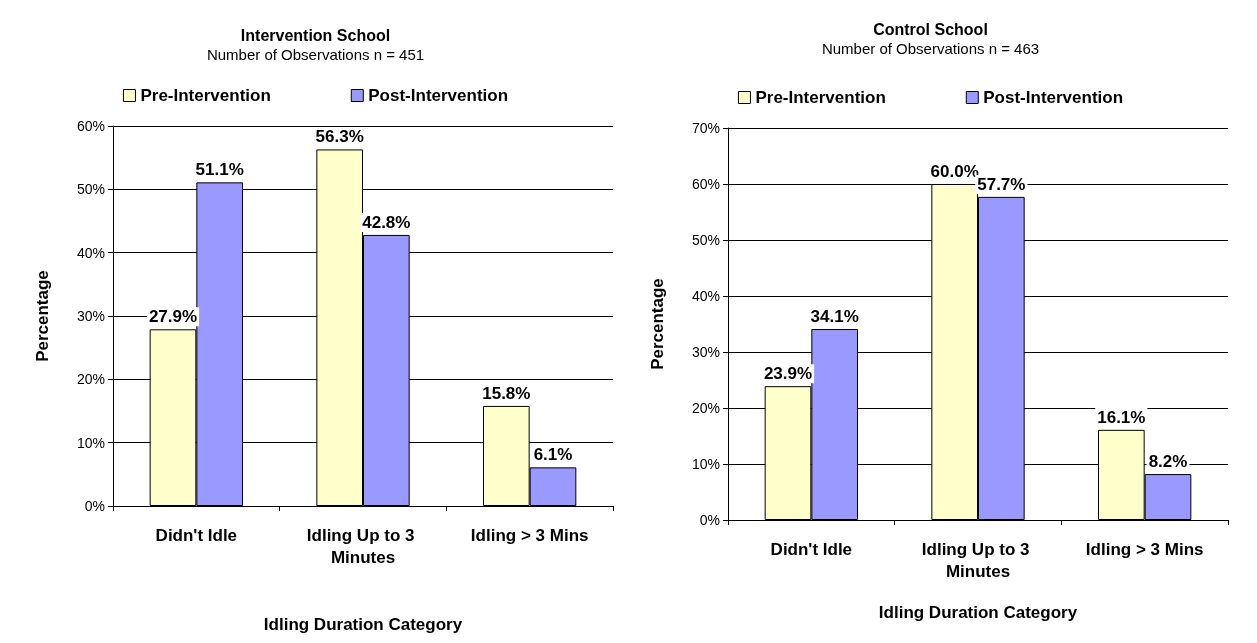  Describe the element at coordinates (315, 54) in the screenshot. I see `chart-subtitle: Number of Observations n = 451` at that location.